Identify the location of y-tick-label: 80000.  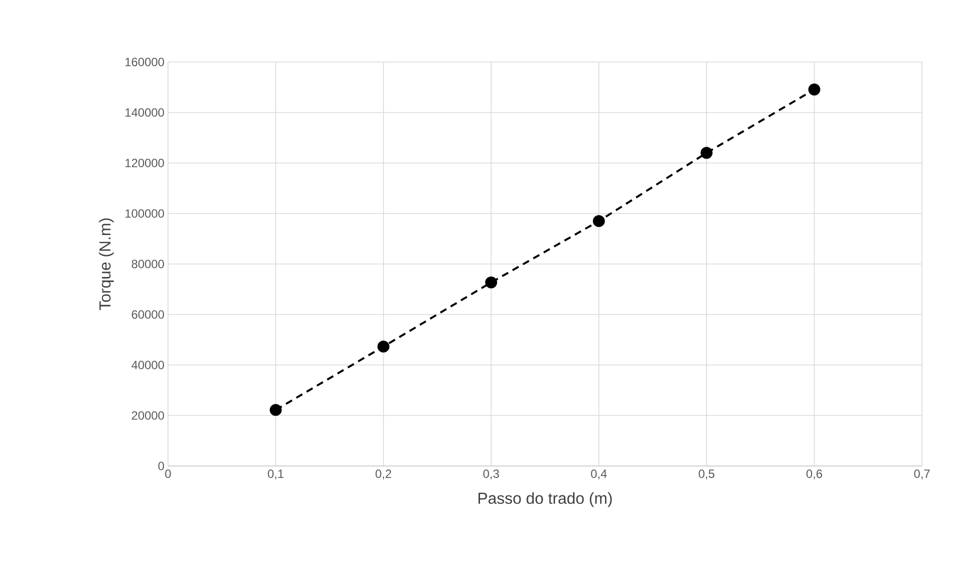
(148, 264).